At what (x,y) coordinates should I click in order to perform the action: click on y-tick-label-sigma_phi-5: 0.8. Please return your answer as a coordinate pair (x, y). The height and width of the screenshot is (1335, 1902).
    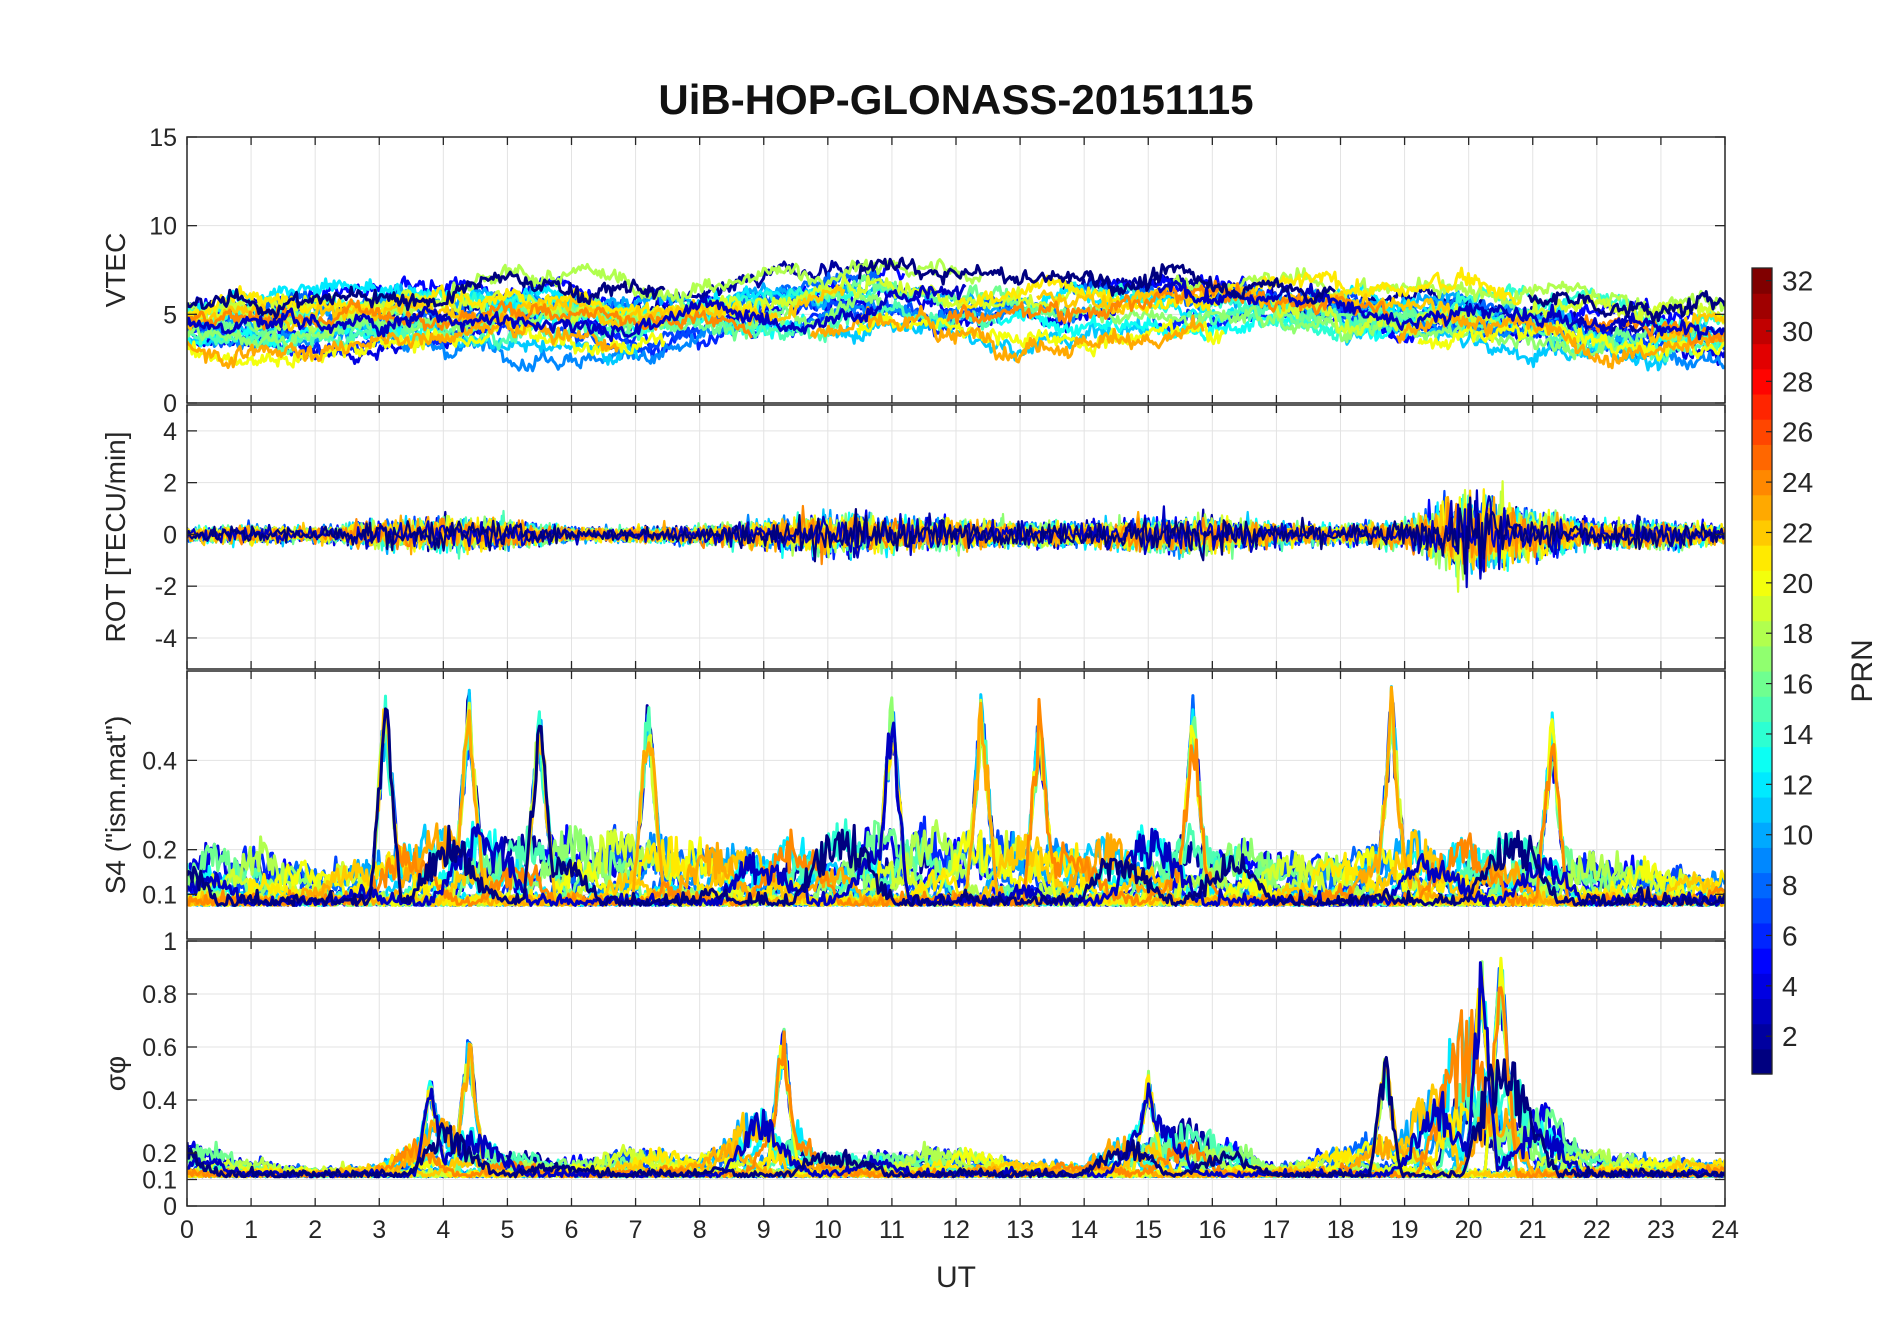
    Looking at the image, I should click on (159, 995).